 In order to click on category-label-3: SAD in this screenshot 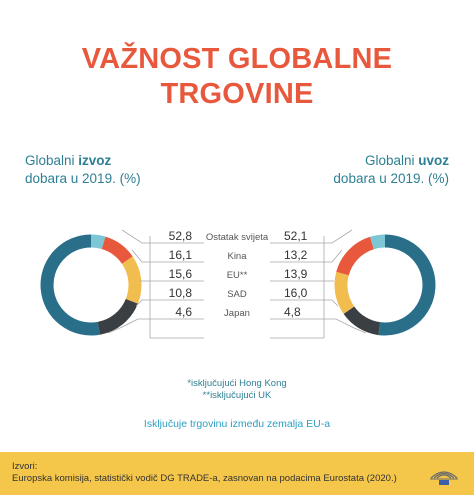, I will do `click(237, 294)`.